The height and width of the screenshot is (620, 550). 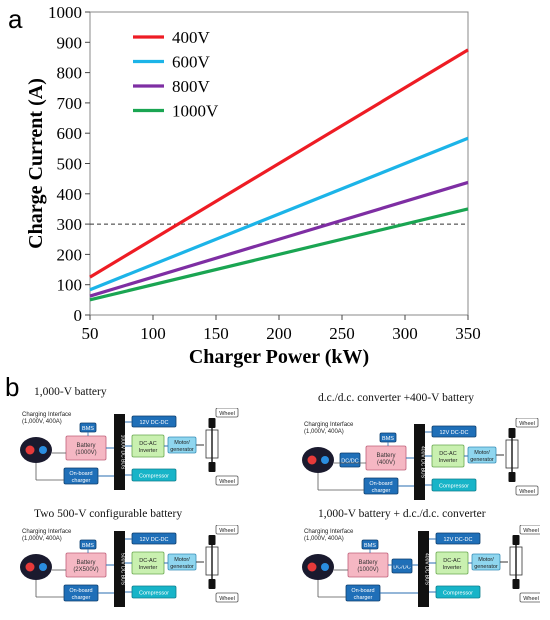 What do you see at coordinates (70, 103) in the screenshot?
I see `y-tick-label: 700` at bounding box center [70, 103].